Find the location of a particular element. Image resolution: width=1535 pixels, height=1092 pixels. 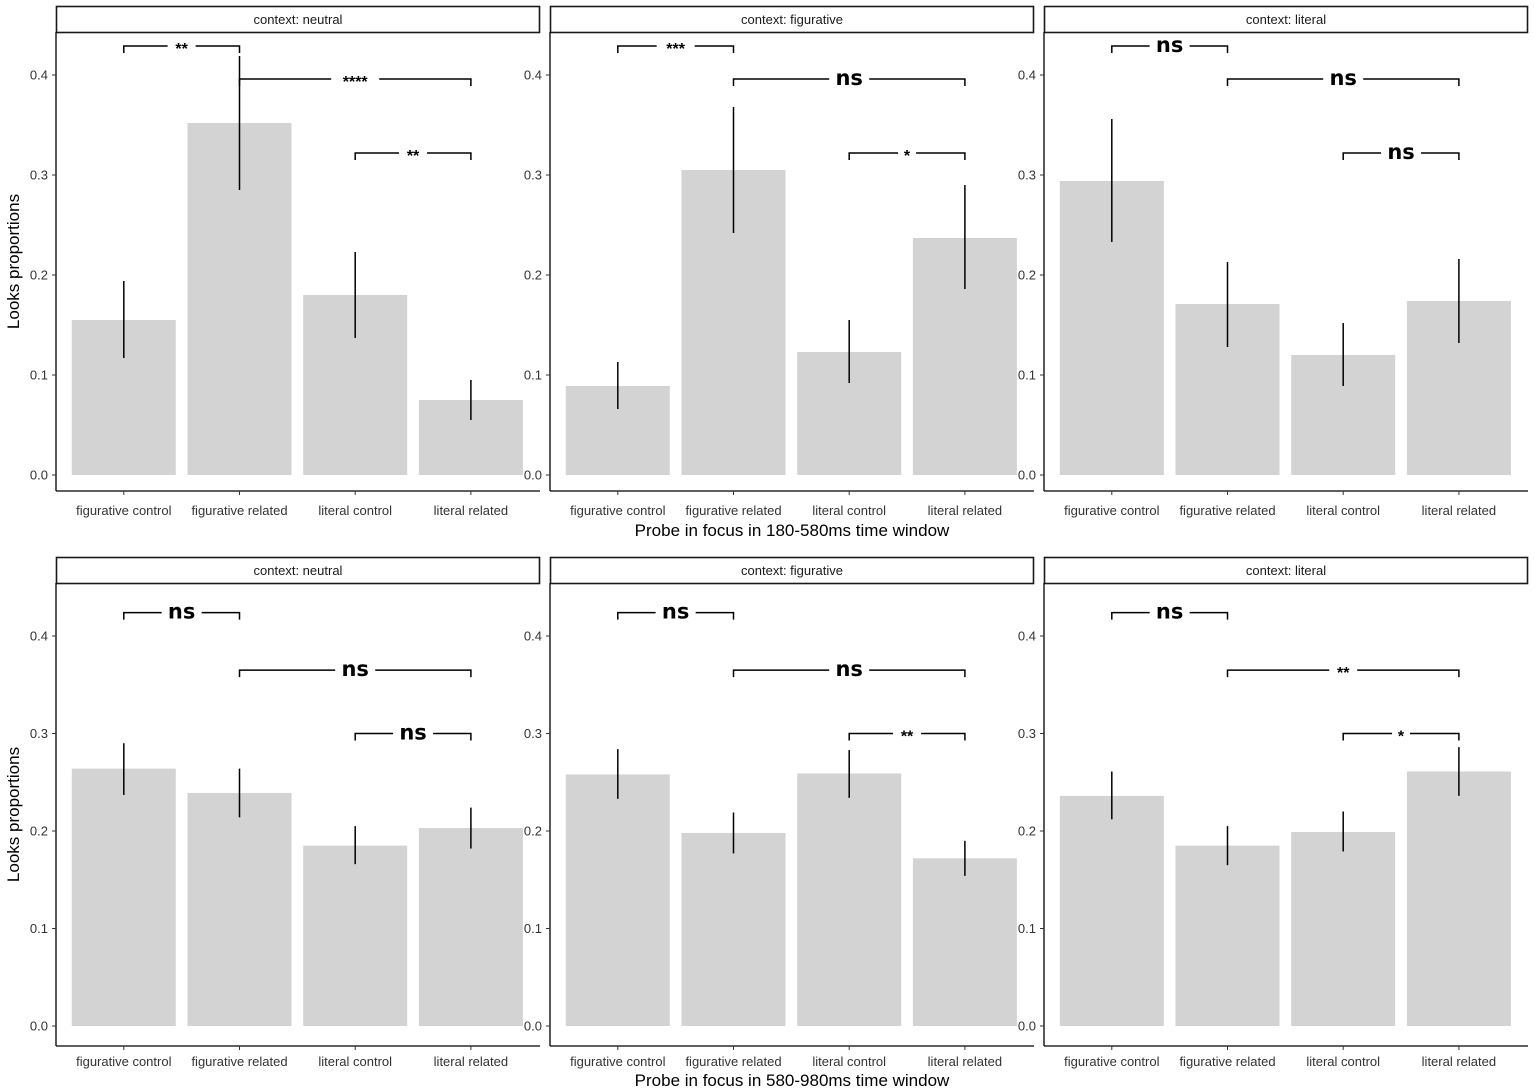

significance-bracket: **** is located at coordinates (355, 82).